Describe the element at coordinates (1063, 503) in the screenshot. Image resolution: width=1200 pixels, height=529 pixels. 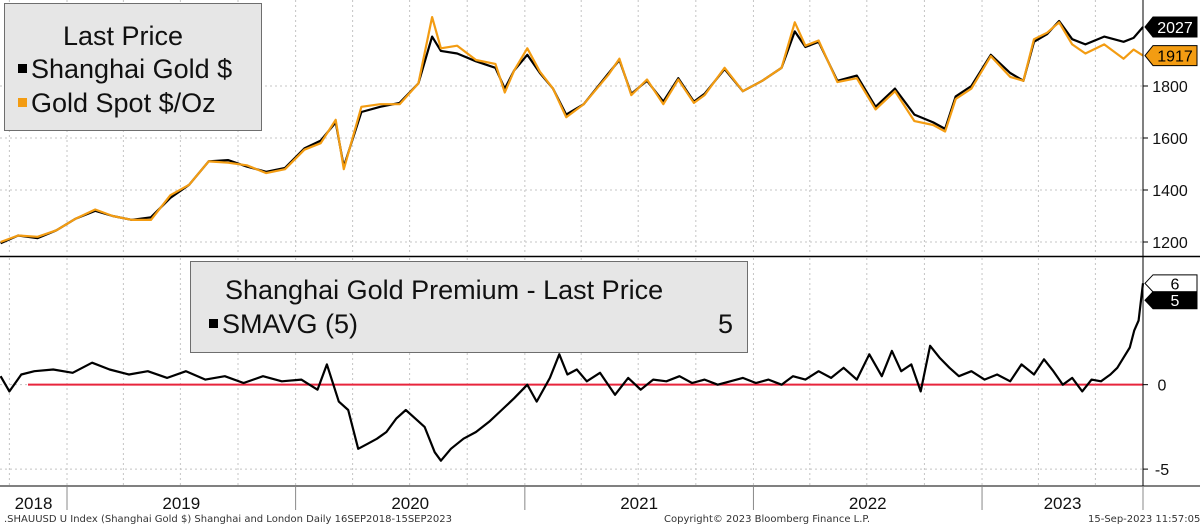
I see `x-tick-label: 2023` at that location.